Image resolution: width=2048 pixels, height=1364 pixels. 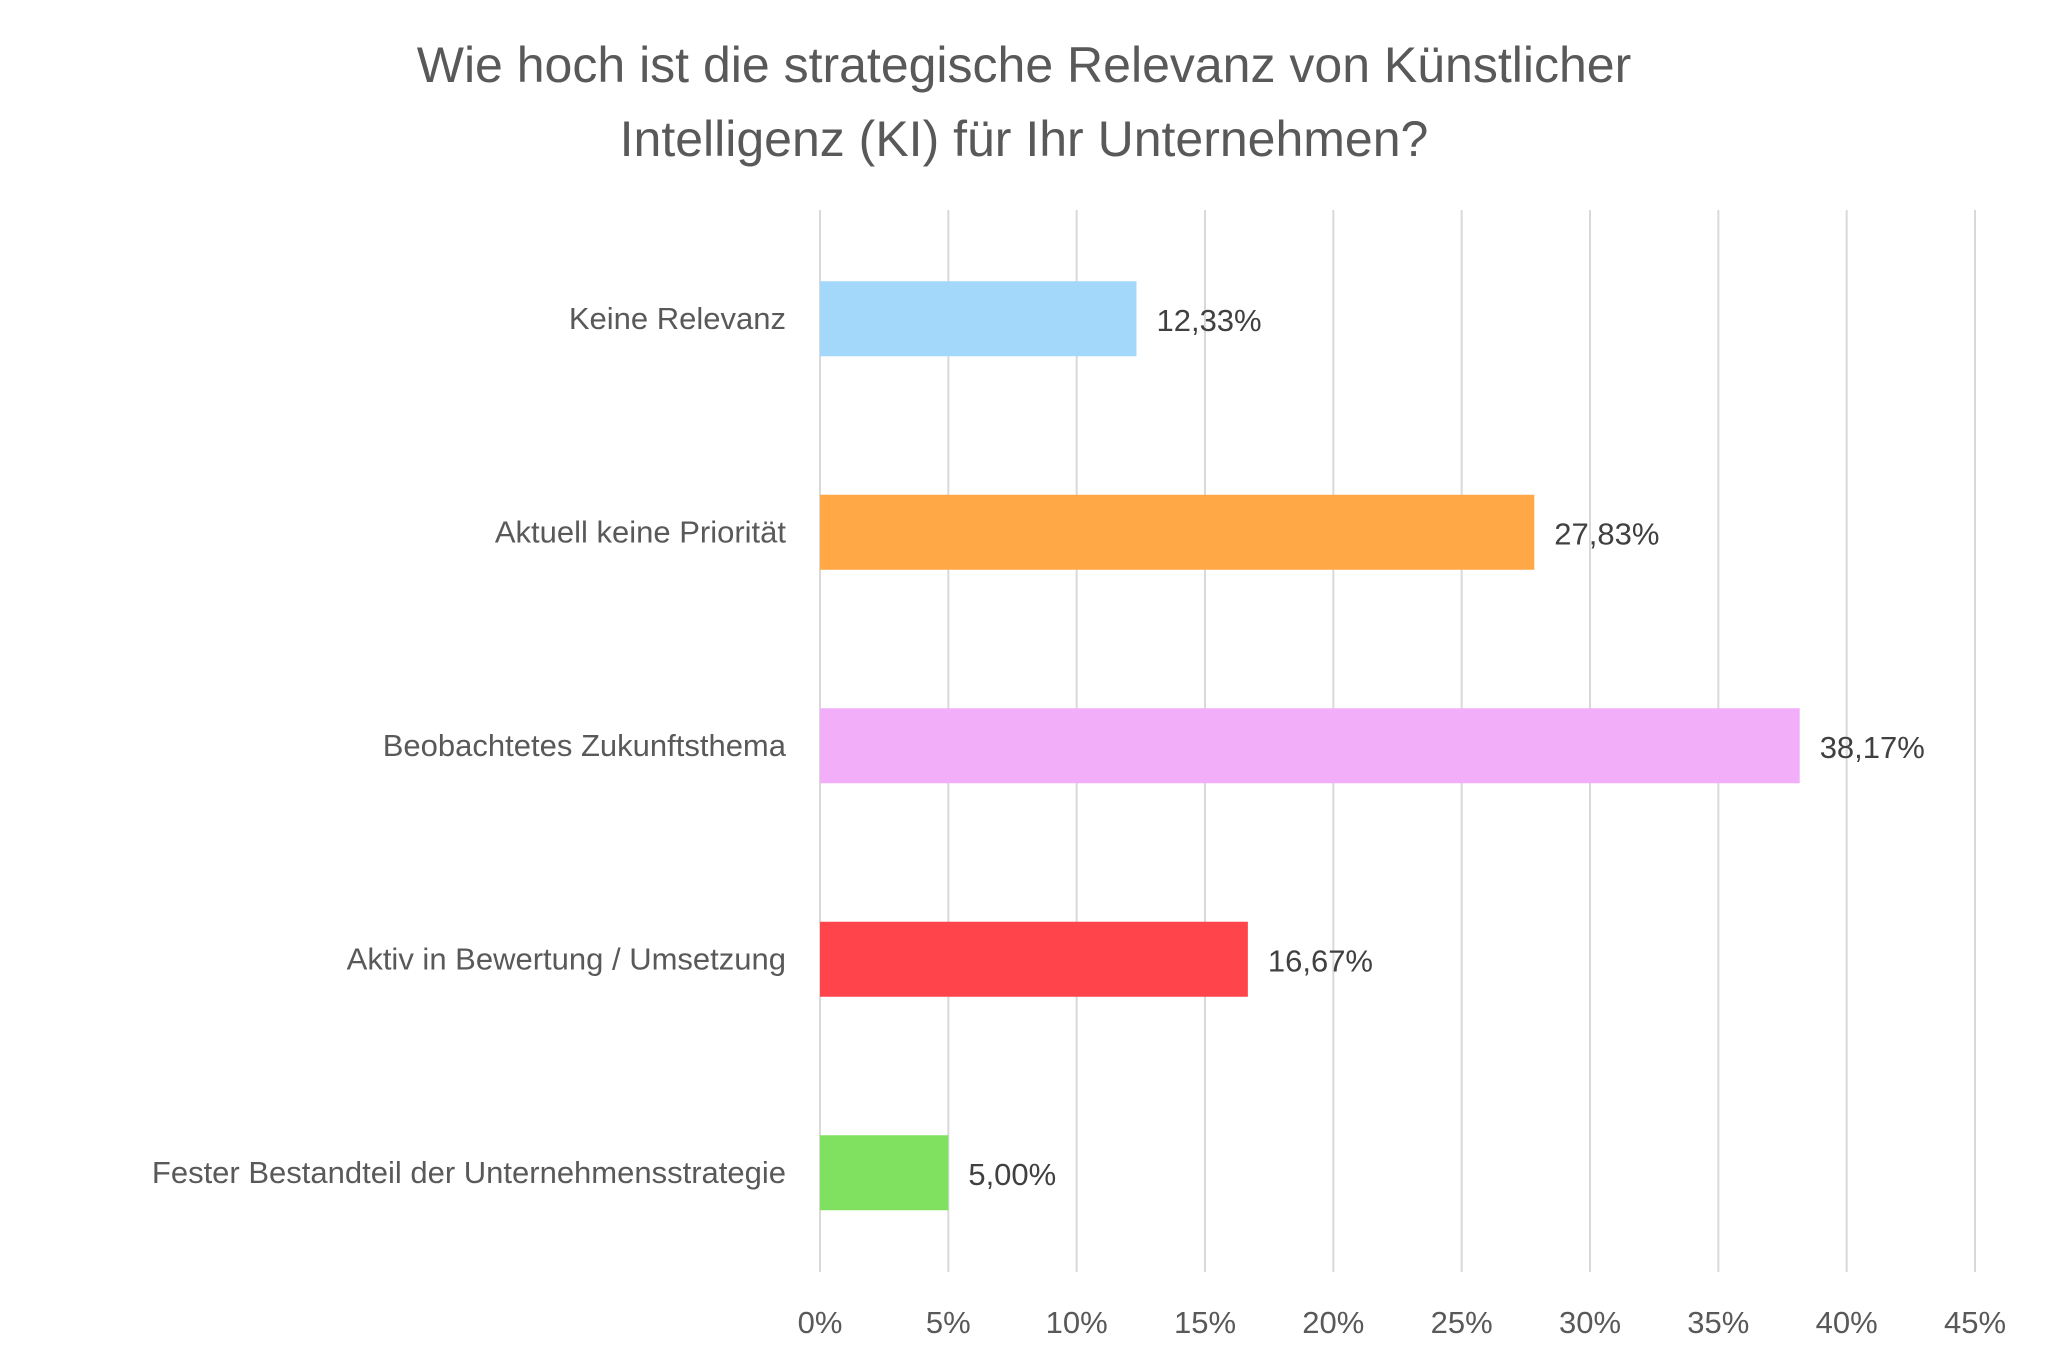 What do you see at coordinates (1718, 1322) in the screenshot?
I see `x-tick-label: 35%` at bounding box center [1718, 1322].